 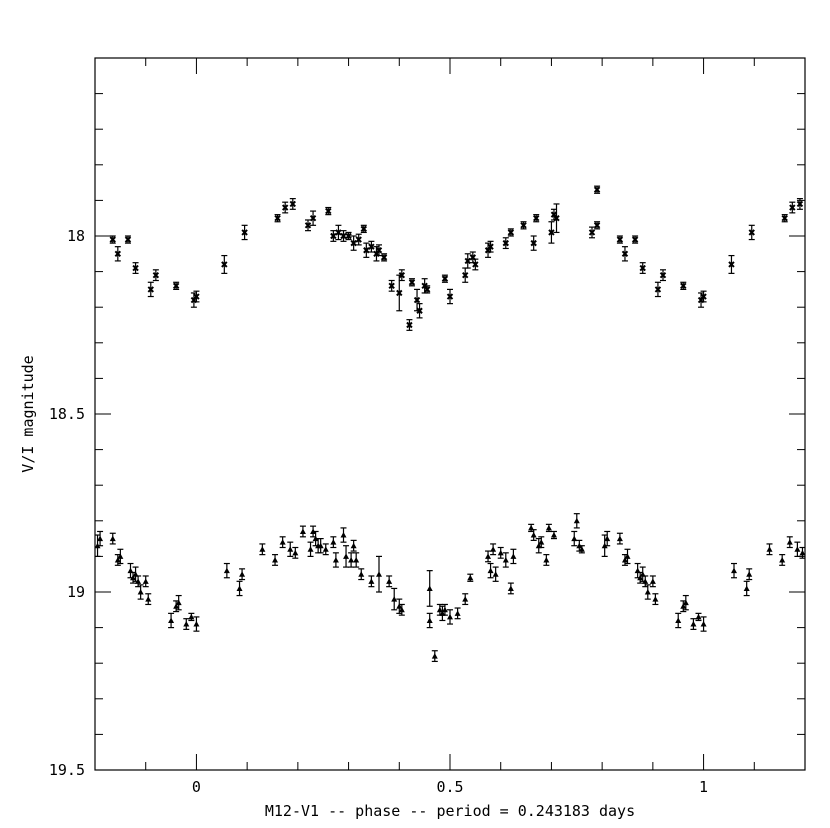 I want to click on y-tick-label: 19, so click(x=76, y=592).